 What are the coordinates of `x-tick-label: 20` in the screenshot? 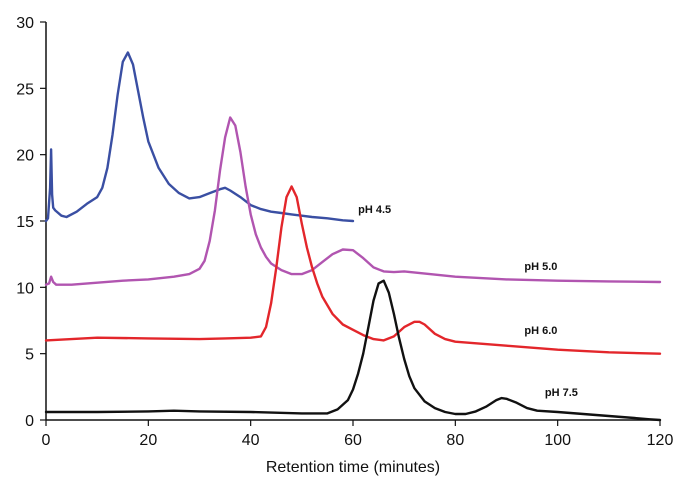 It's located at (148, 440).